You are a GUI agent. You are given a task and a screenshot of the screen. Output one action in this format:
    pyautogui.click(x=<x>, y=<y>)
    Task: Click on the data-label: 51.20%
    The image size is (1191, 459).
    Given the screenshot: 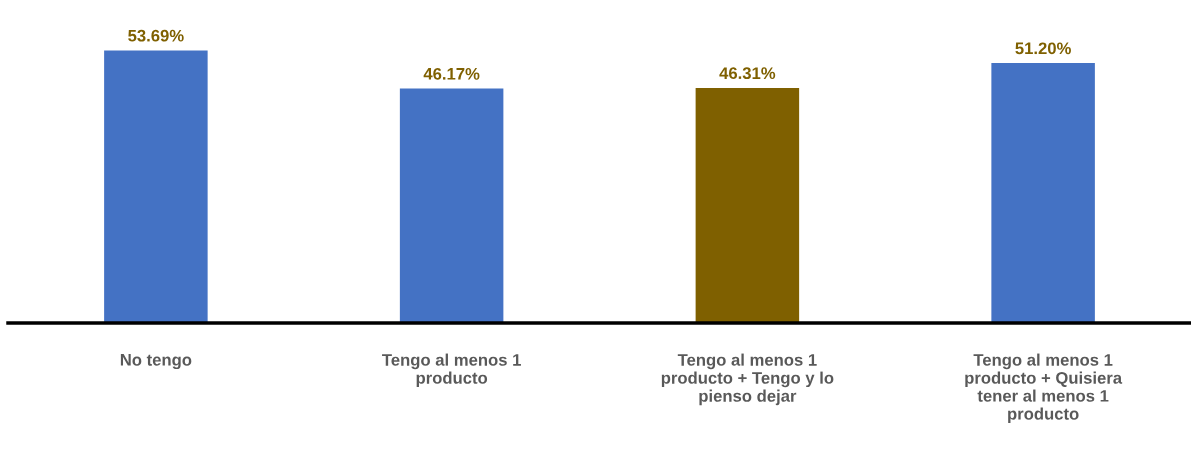 What is the action you would take?
    pyautogui.click(x=1043, y=48)
    